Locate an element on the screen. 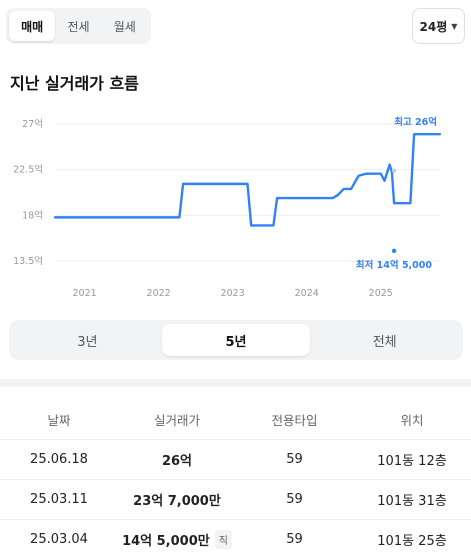  header-date: 날짜 is located at coordinates (59, 420).